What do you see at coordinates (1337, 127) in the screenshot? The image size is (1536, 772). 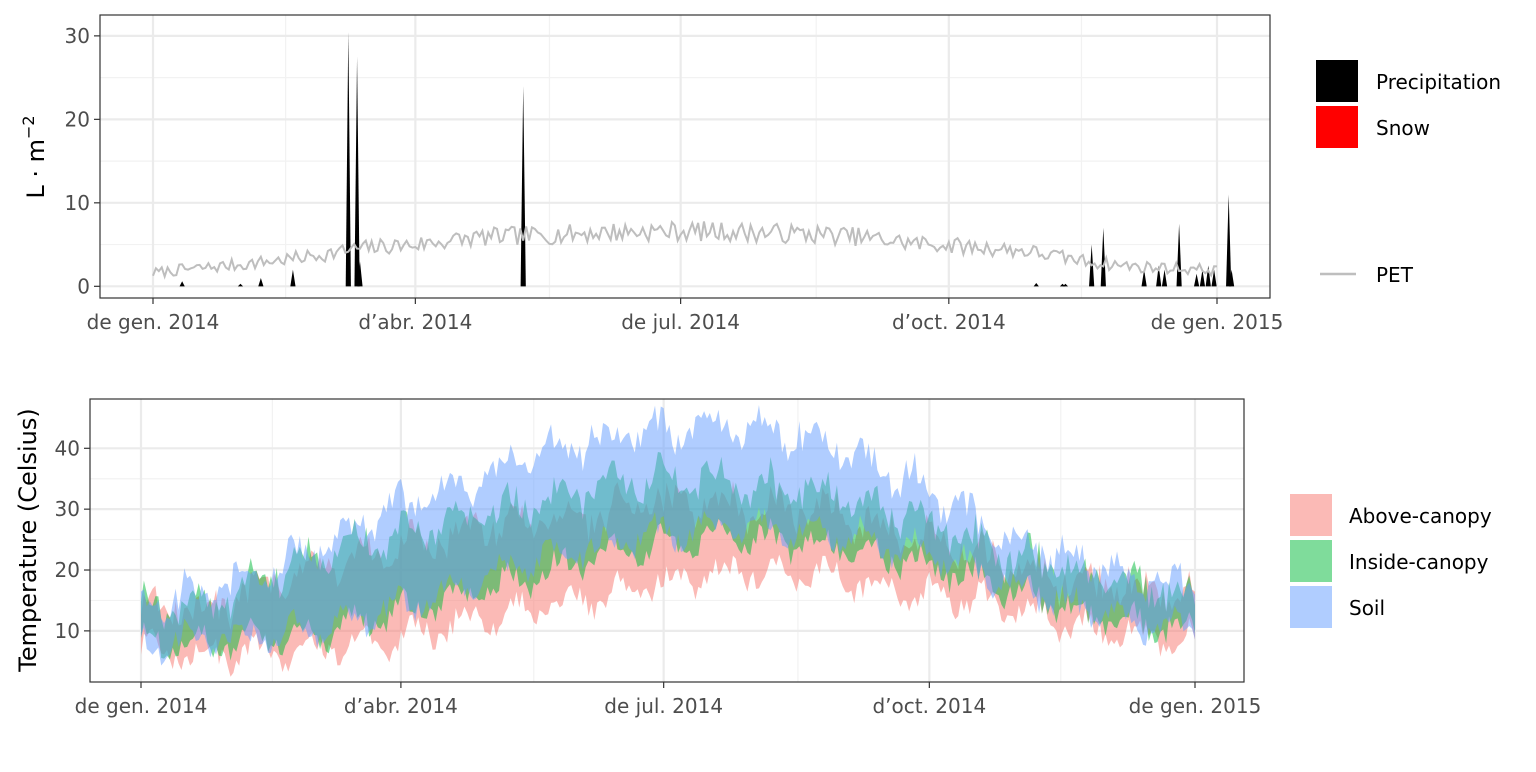 I see `legend-key-snow` at bounding box center [1337, 127].